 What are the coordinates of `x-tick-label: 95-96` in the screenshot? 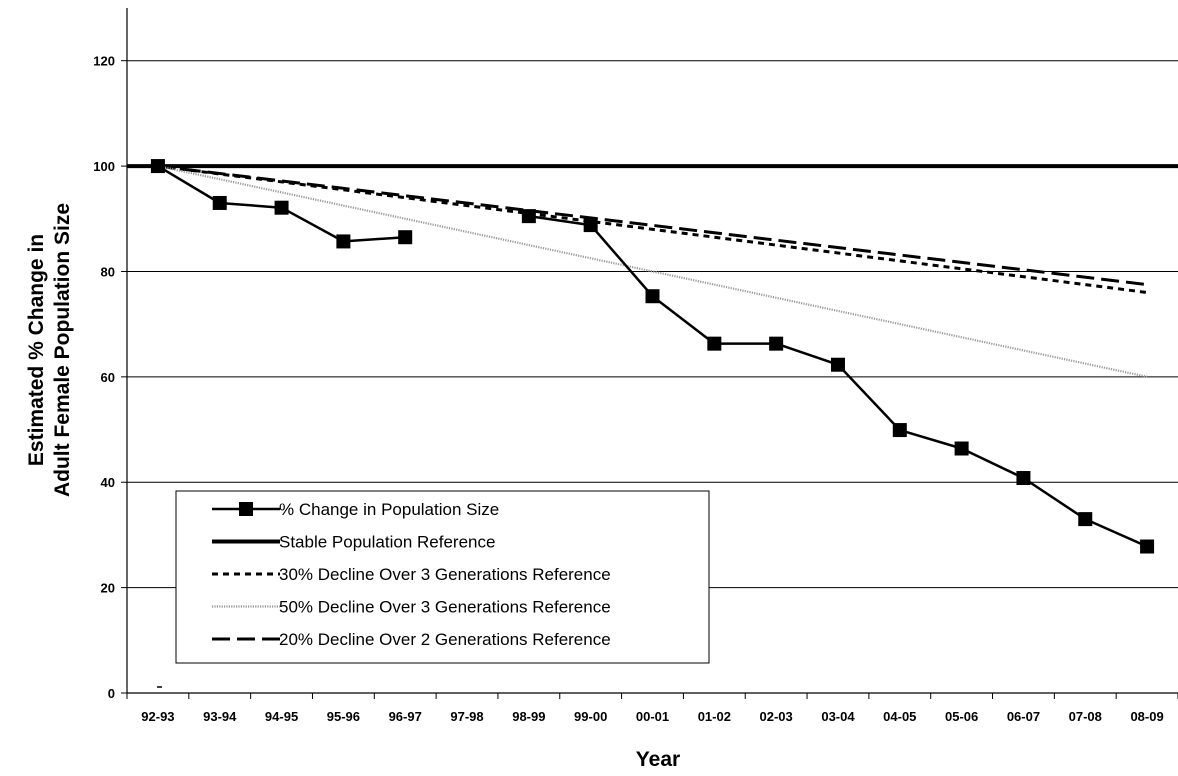 It's located at (343, 716).